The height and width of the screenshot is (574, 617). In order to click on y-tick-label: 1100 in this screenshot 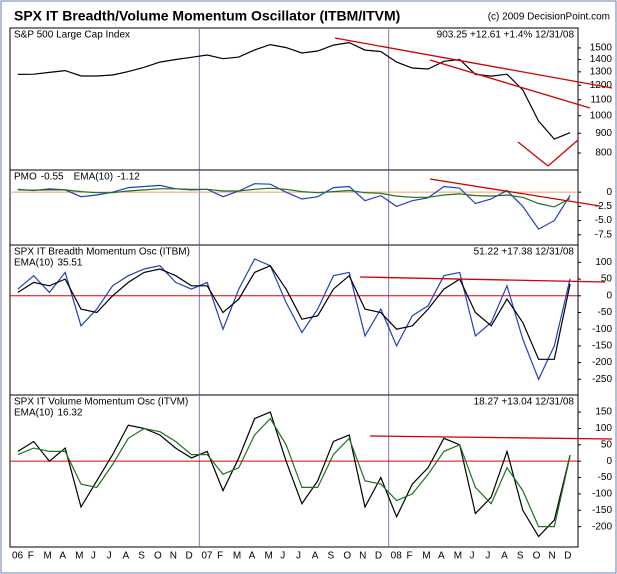, I will do `click(601, 99)`.